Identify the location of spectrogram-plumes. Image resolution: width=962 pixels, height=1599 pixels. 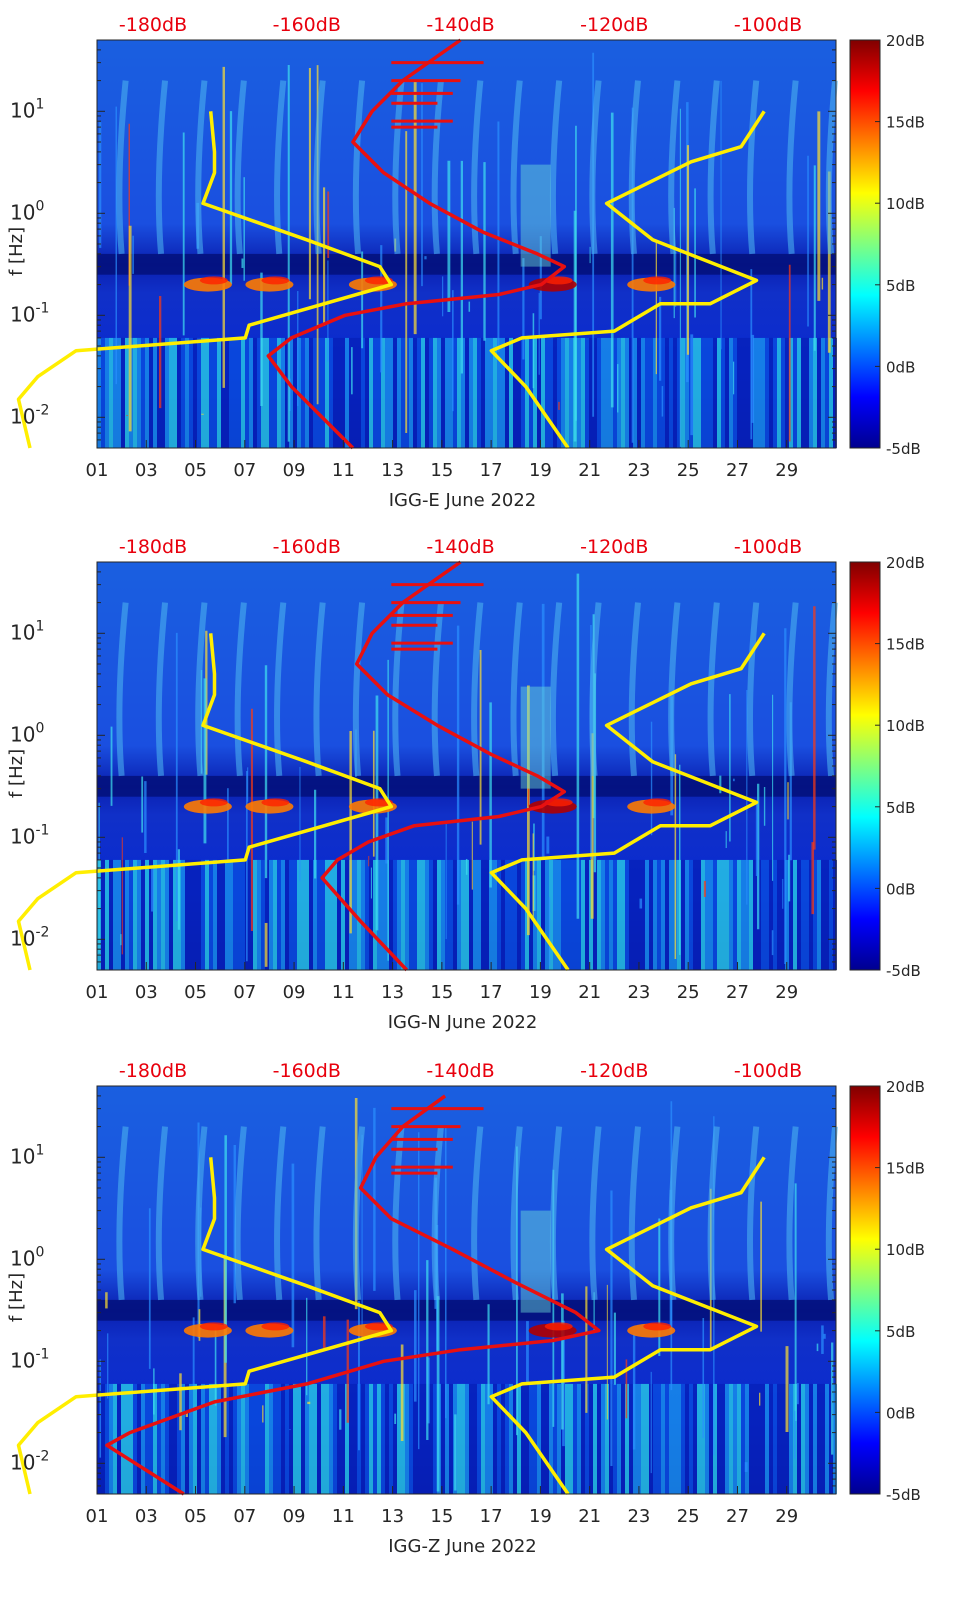
(477, 173).